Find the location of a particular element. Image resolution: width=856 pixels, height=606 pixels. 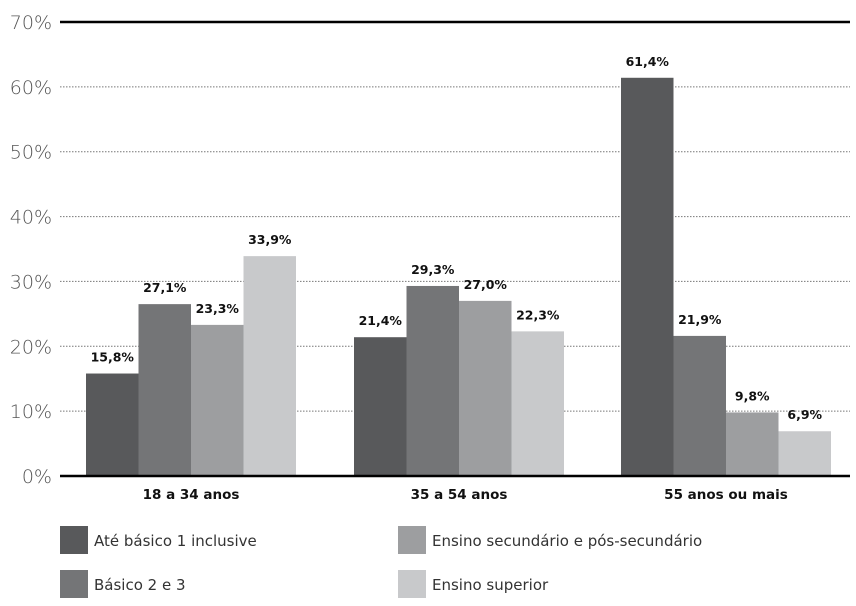

y-tick-label: 0% is located at coordinates (37, 477).